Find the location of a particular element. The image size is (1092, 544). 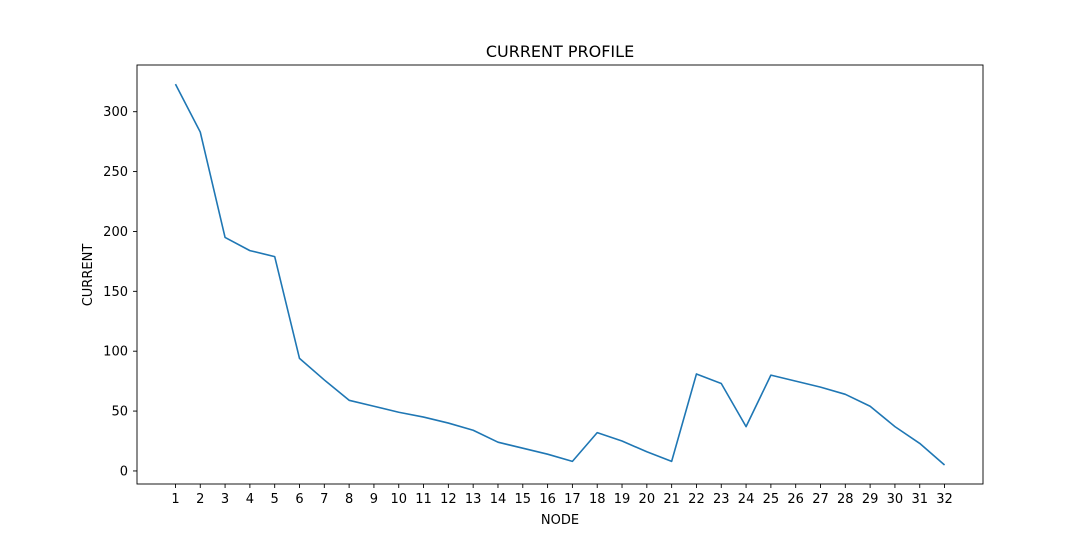

x-tick-label: 16 is located at coordinates (547, 499).